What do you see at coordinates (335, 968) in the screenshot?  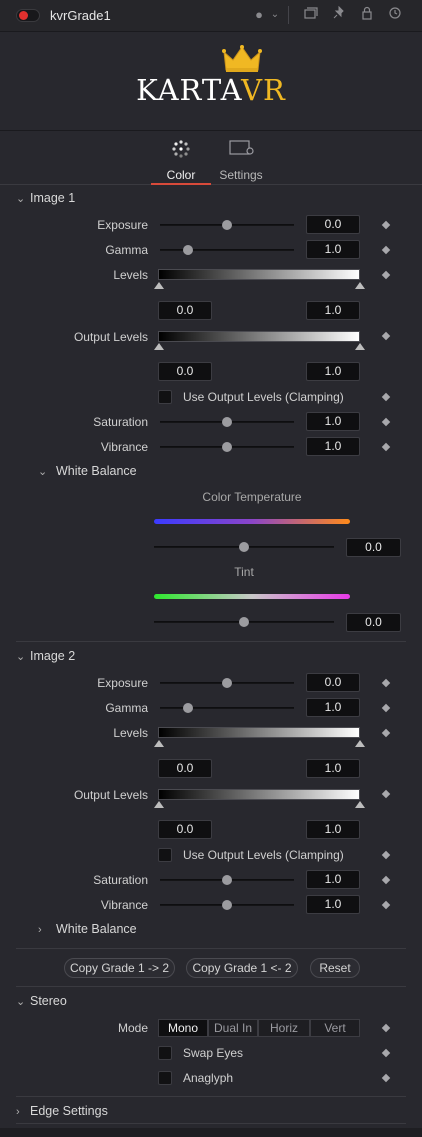 I see `reset-button: Reset` at bounding box center [335, 968].